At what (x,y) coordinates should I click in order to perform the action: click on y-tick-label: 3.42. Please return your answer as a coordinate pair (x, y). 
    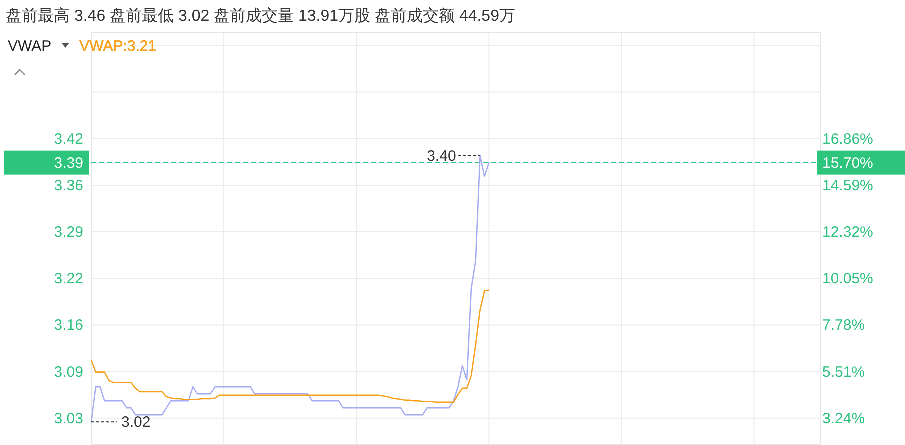
    Looking at the image, I should click on (69, 139).